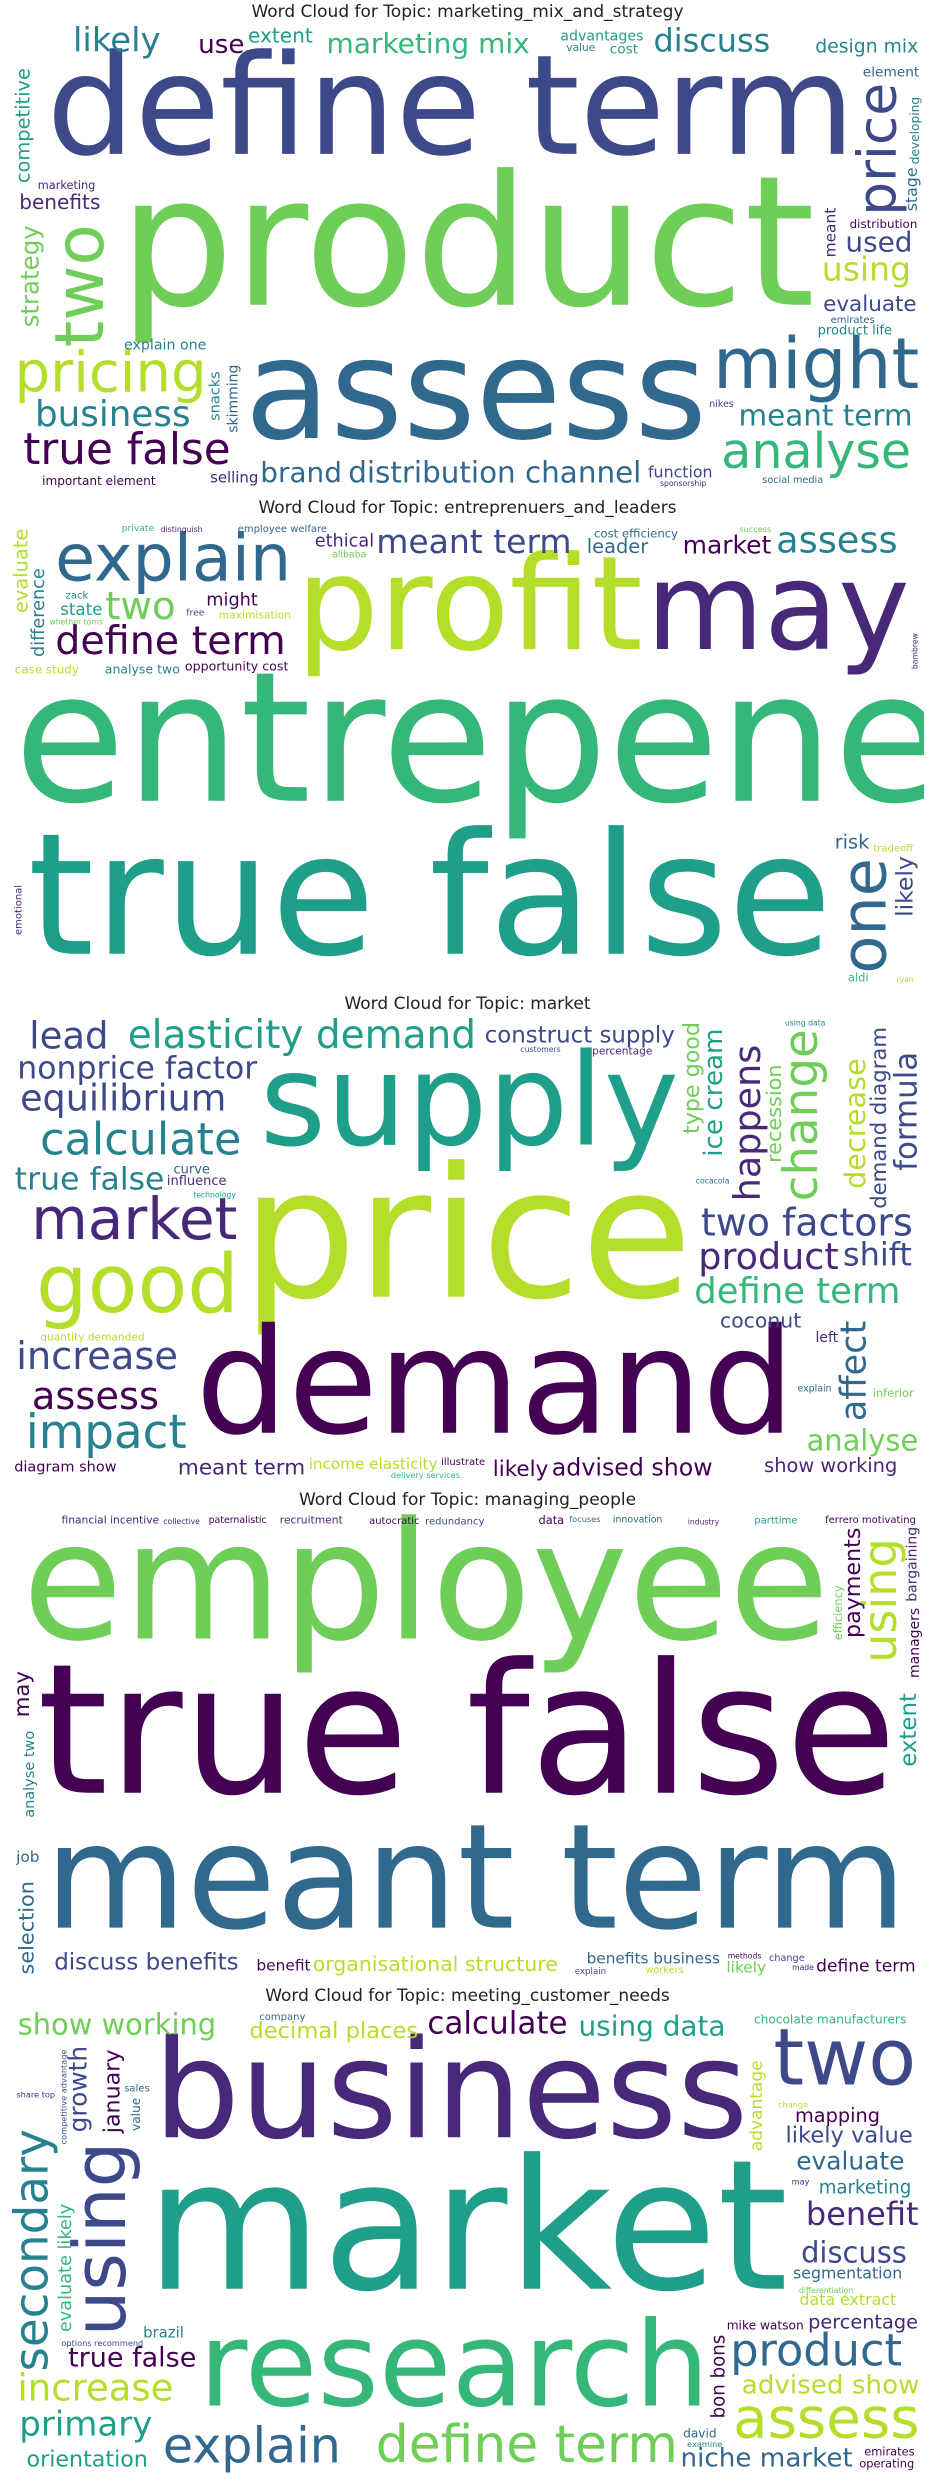 This screenshot has height=2484, width=935. What do you see at coordinates (373, 1464) in the screenshot?
I see `cloud-word: income elasticity` at bounding box center [373, 1464].